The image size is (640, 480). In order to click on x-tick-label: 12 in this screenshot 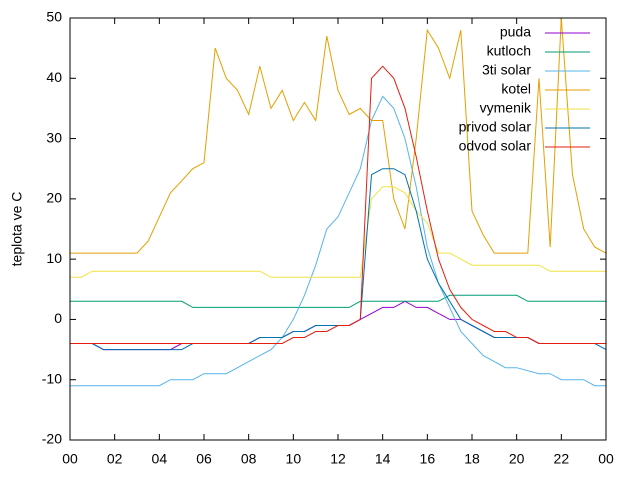, I will do `click(338, 459)`.